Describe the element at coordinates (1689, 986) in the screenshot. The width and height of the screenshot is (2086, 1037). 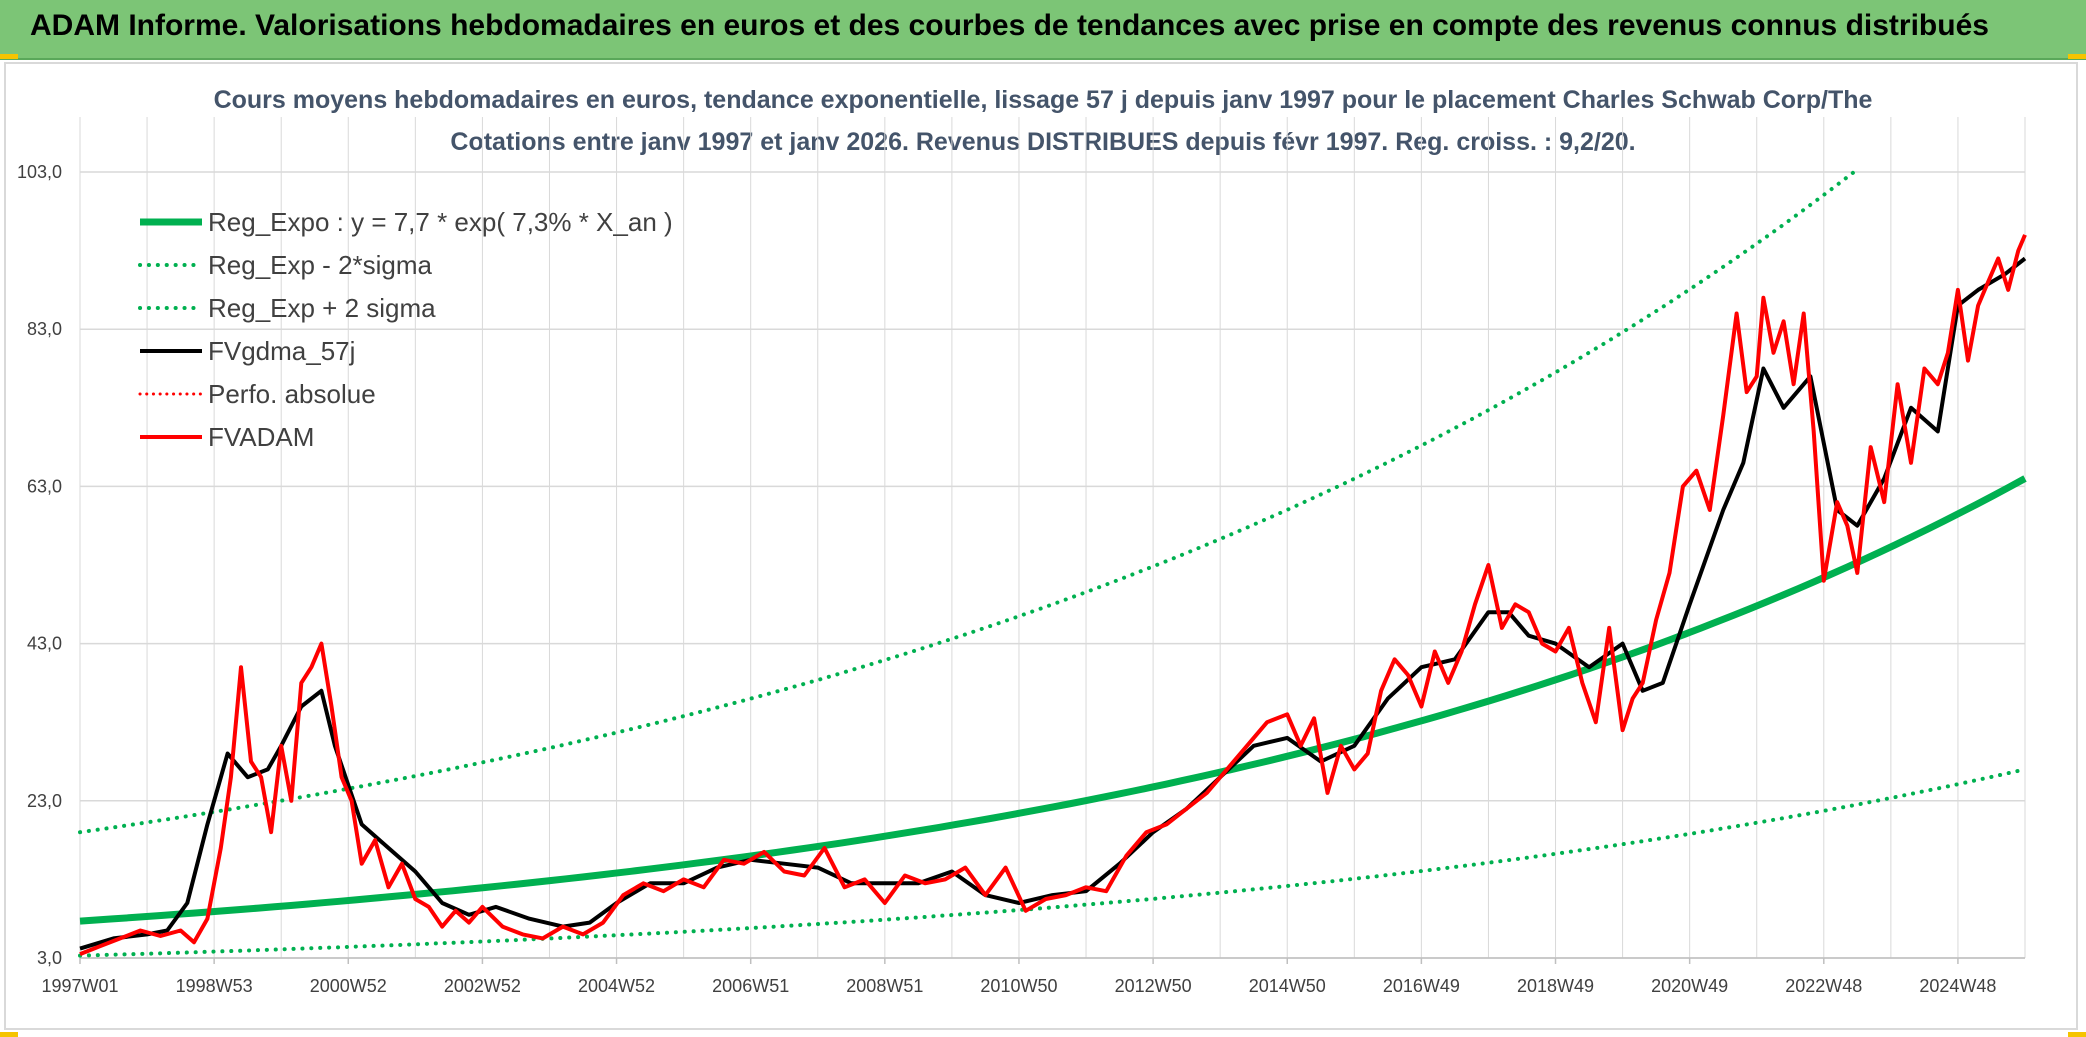
I see `x-tick-label: 2020W49` at that location.